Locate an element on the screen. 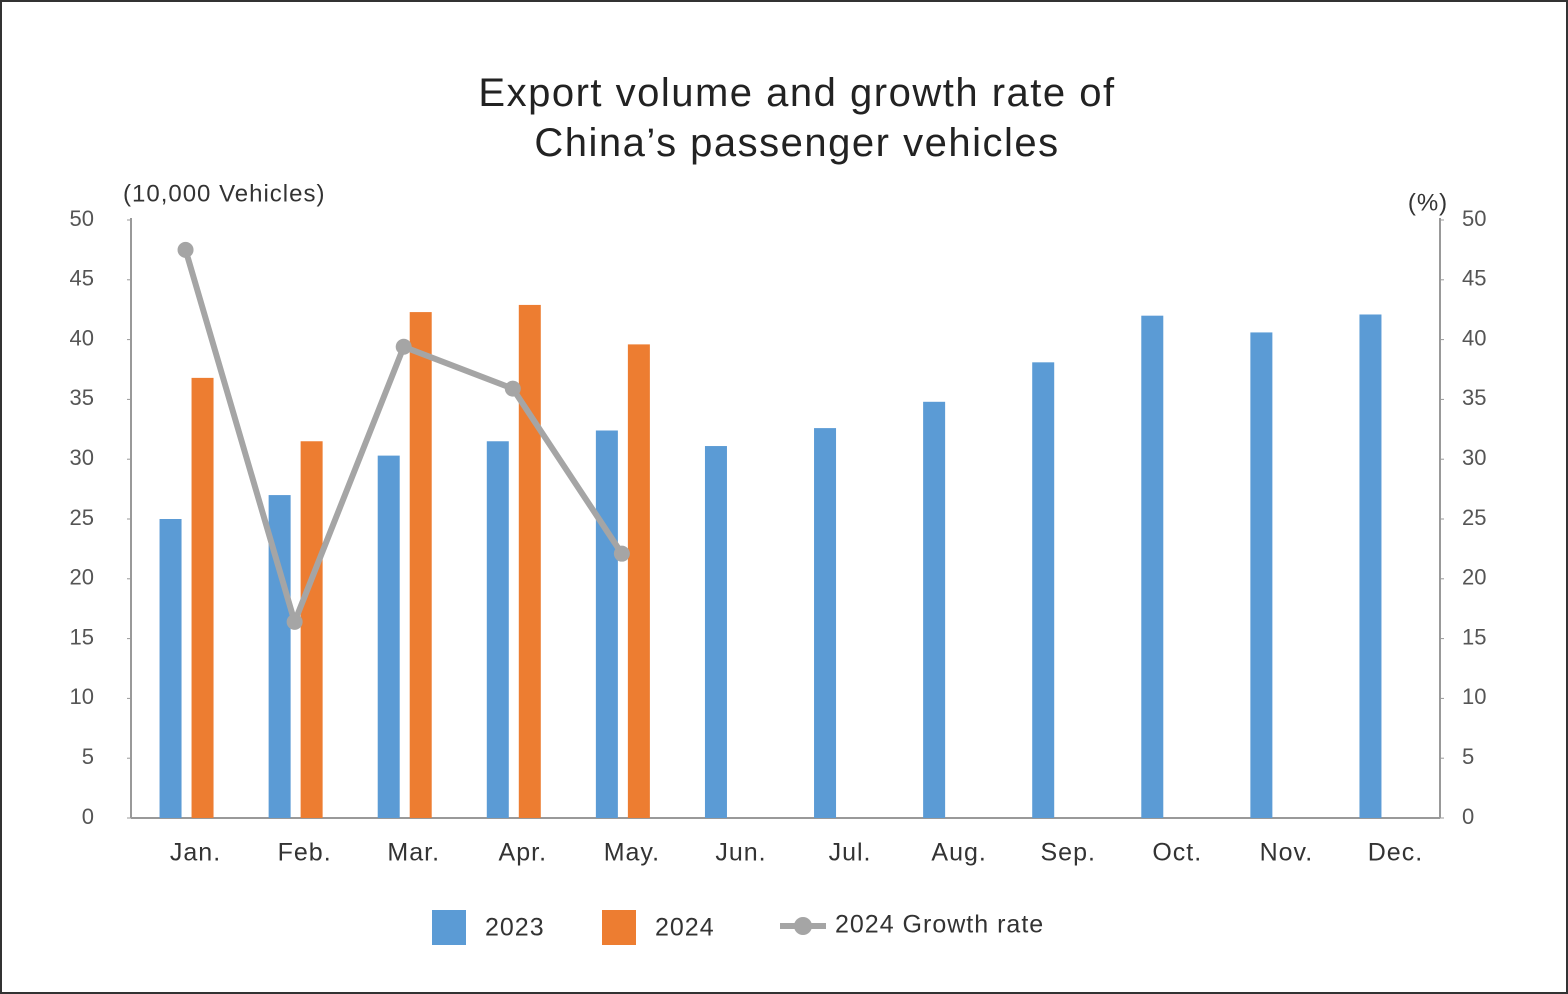 This screenshot has height=994, width=1568. x-tick-label: Nov. is located at coordinates (1287, 853).